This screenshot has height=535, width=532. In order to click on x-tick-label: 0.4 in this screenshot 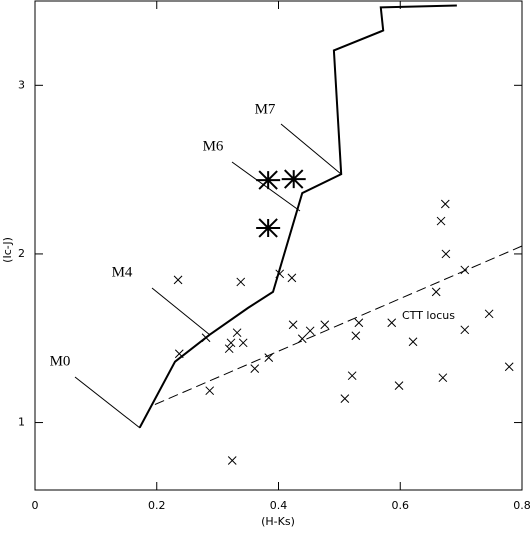, I will do `click(279, 505)`.